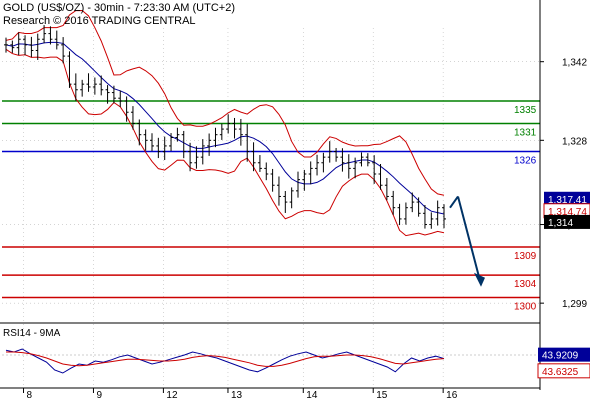 Image resolution: width=590 pixels, height=400 pixels. I want to click on price-tag-label: 1,314, so click(560, 223).